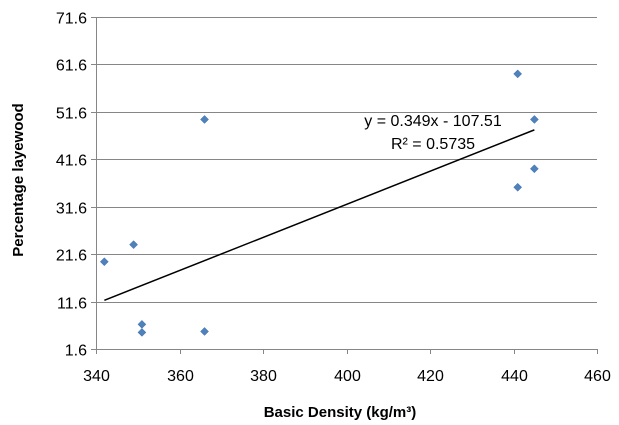 The image size is (619, 425). Describe the element at coordinates (340, 412) in the screenshot. I see `x-axis-title: Basic Density (kg/m³)` at that location.